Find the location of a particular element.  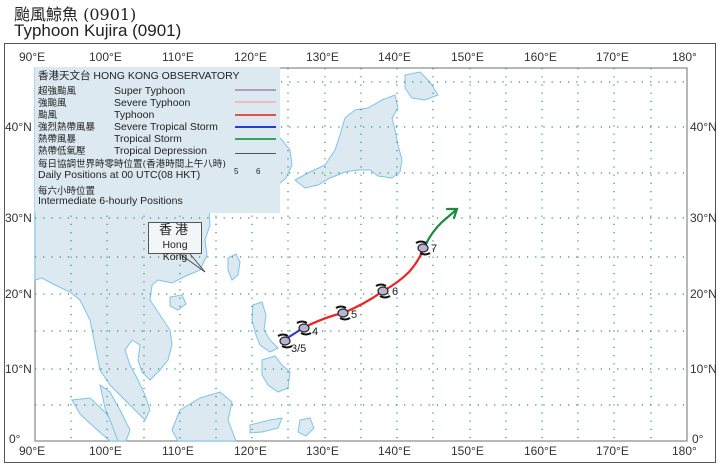

page-title-english: Typhoon Kujira (0901) is located at coordinates (98, 30).